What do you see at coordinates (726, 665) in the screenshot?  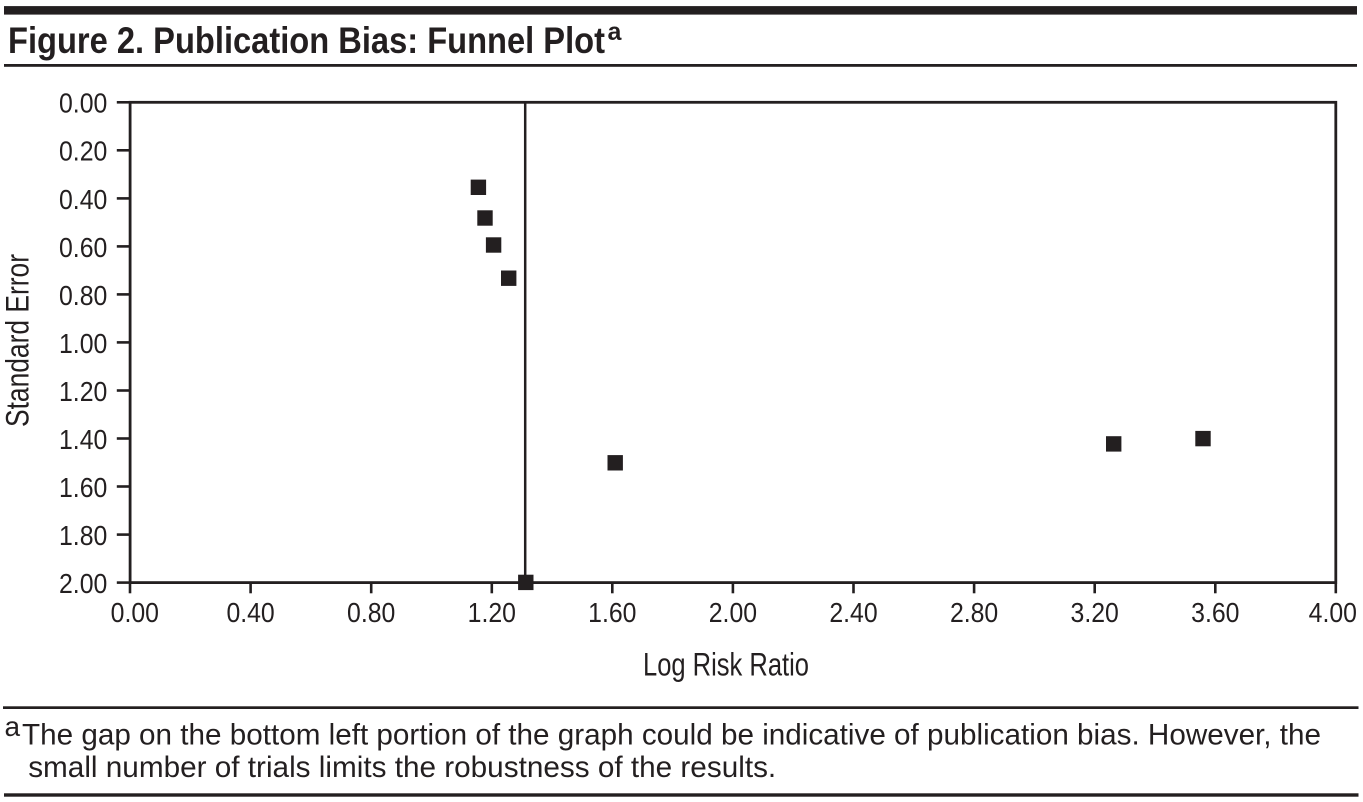 I see `svg-text: Log Risk Ratio` at bounding box center [726, 665].